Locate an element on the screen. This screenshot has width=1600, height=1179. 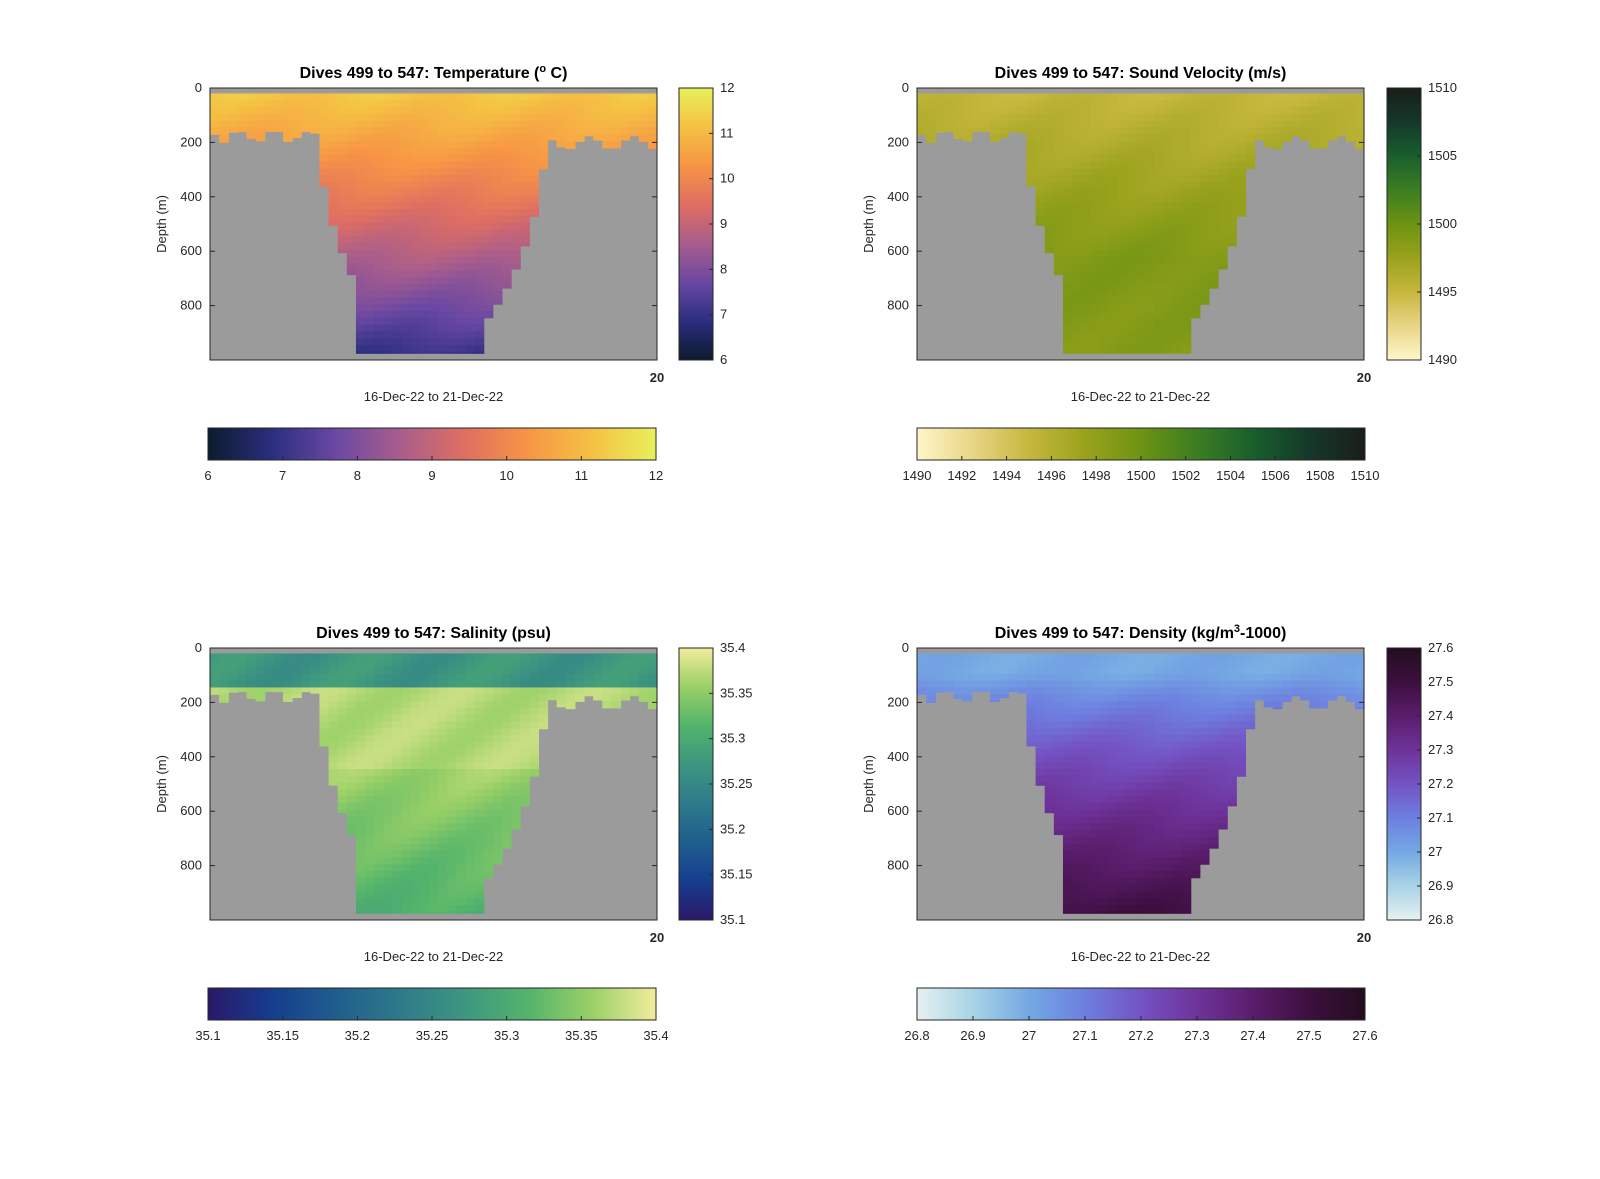
y-tick-label: 600 is located at coordinates (898, 810).